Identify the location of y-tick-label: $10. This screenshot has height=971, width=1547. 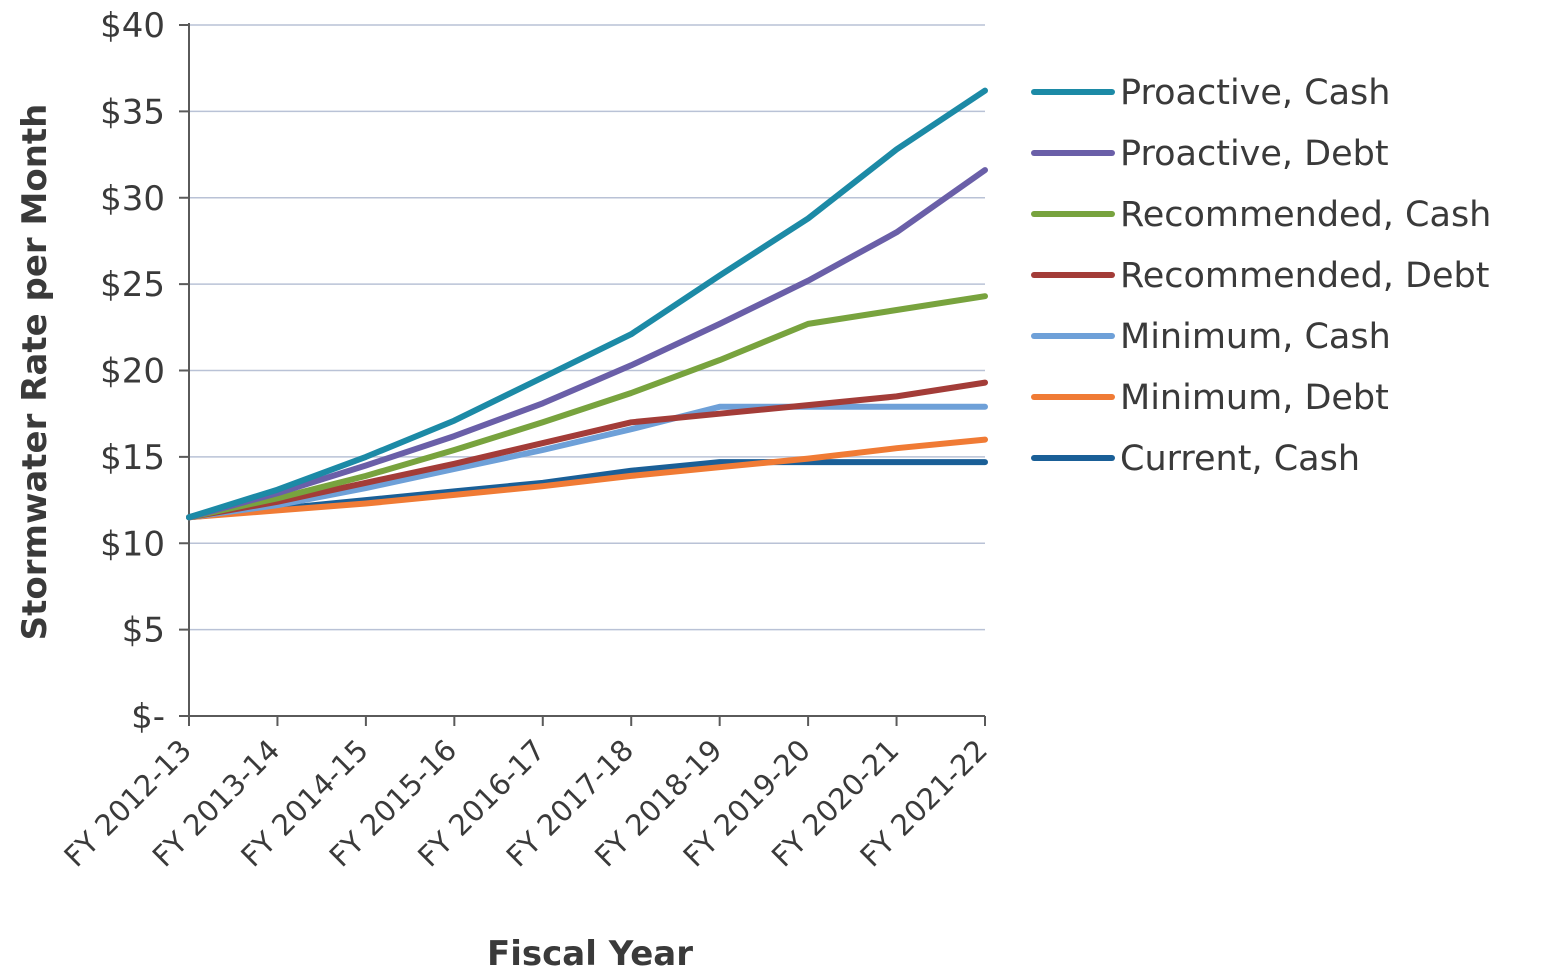
(132, 544).